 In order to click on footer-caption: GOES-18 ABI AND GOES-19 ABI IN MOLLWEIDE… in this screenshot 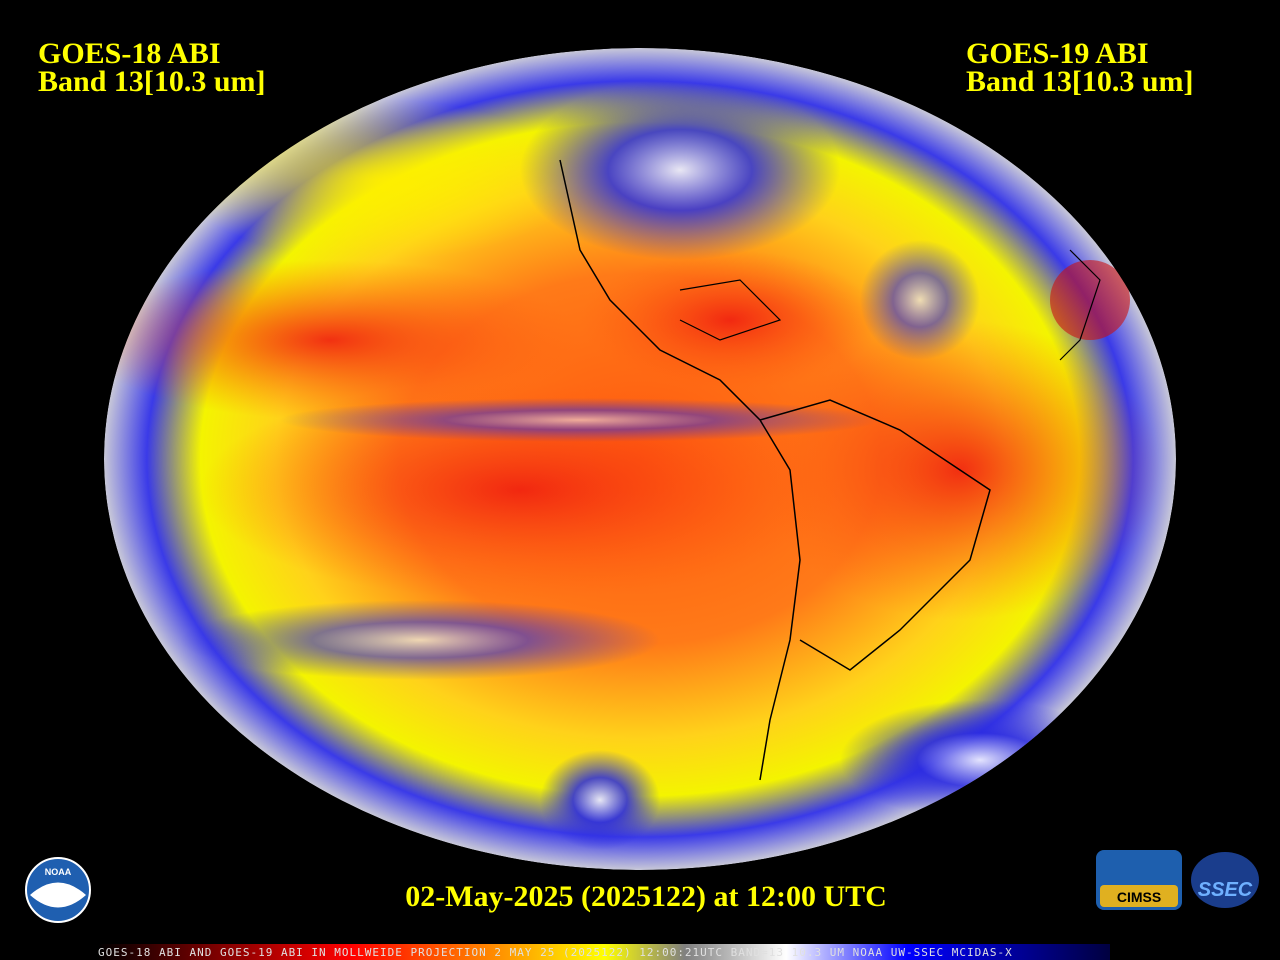, I will do `click(555, 952)`.